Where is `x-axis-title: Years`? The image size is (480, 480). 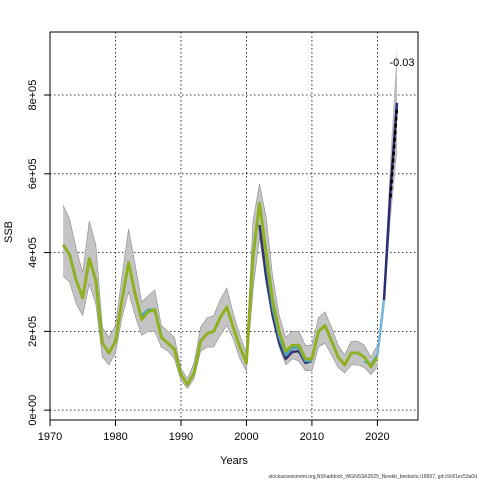 x-axis-title: Years is located at coordinates (234, 461).